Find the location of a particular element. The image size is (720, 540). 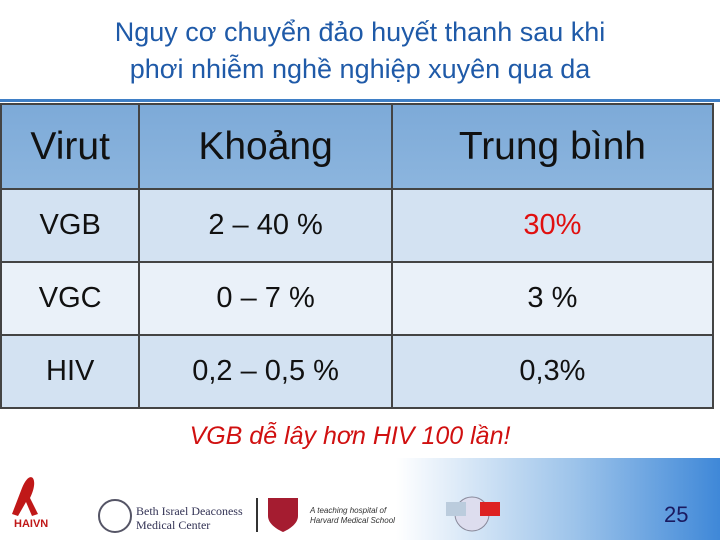

column-header: Trung bình is located at coordinates (552, 146).